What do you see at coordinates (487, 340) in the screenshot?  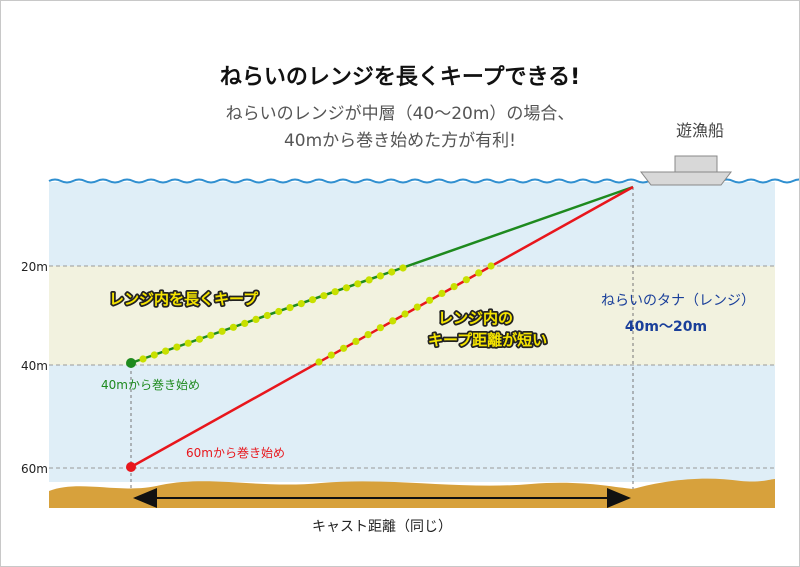 I see `red-callout-line-2: キープ距離が短い` at bounding box center [487, 340].